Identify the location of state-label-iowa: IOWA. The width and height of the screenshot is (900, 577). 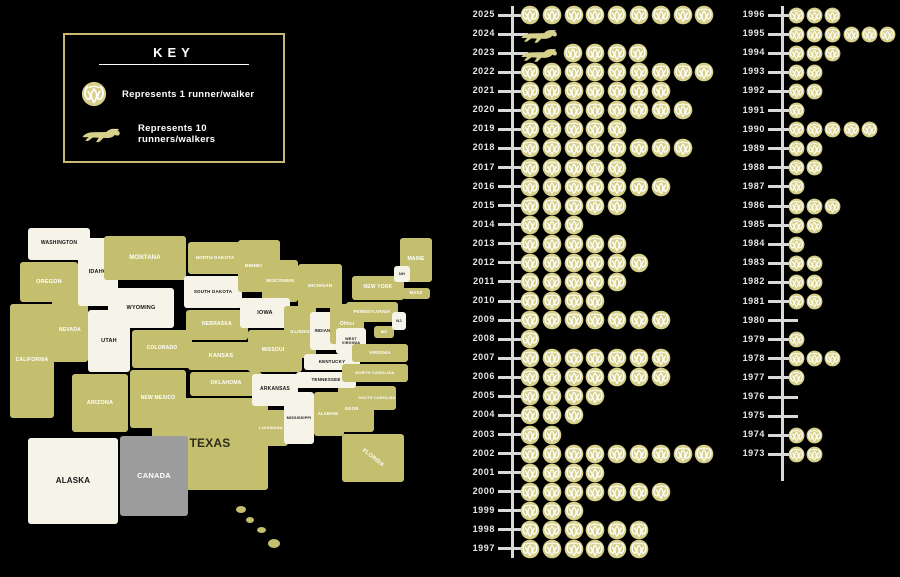
(265, 312).